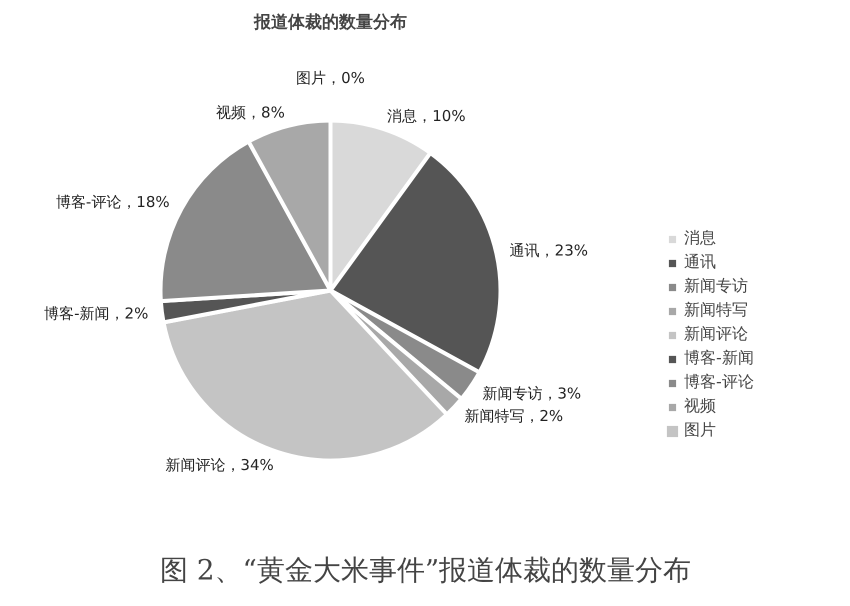 This screenshot has height=606, width=850. I want to click on legend-label: 视频, so click(700, 406).